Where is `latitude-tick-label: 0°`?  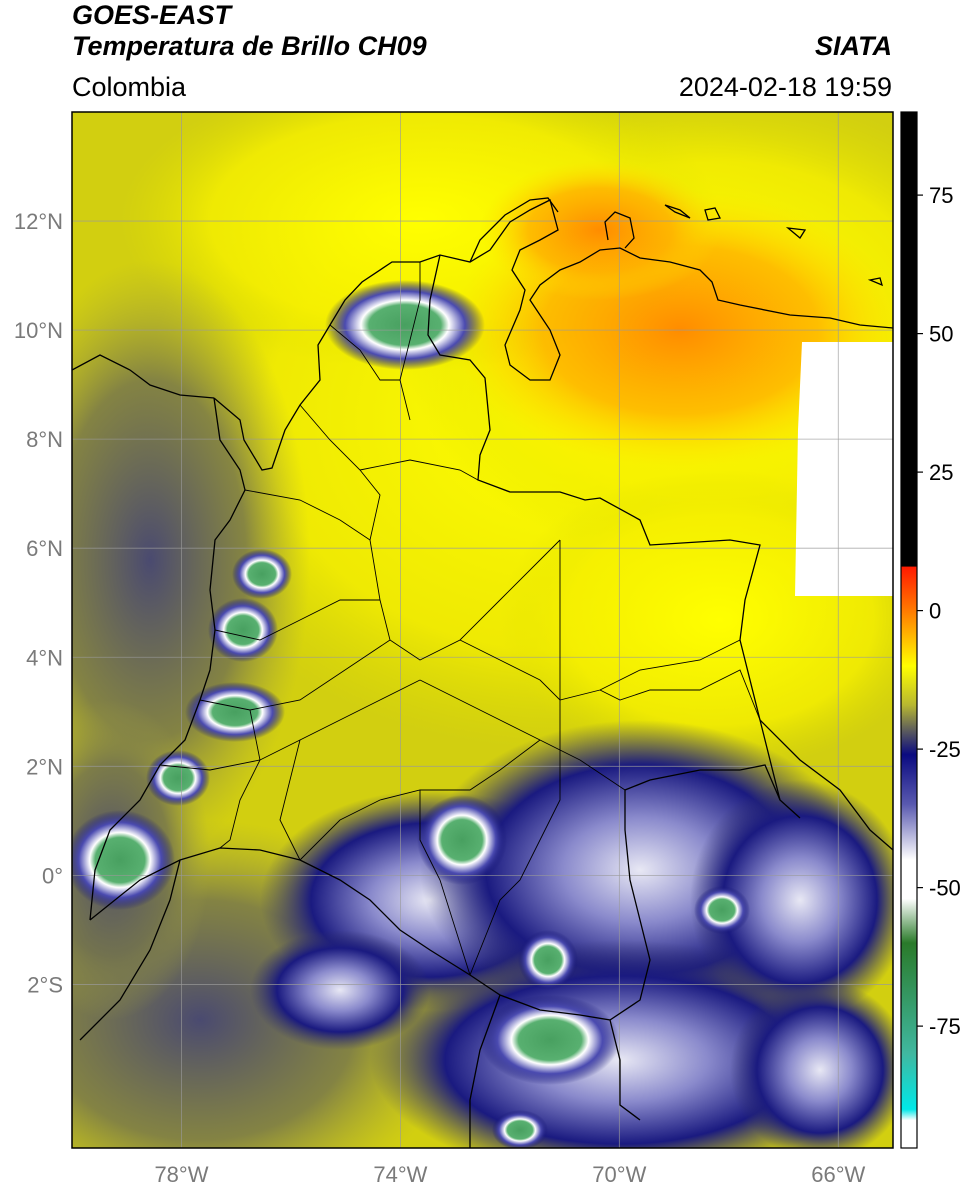
latitude-tick-label: 0° is located at coordinates (52, 875).